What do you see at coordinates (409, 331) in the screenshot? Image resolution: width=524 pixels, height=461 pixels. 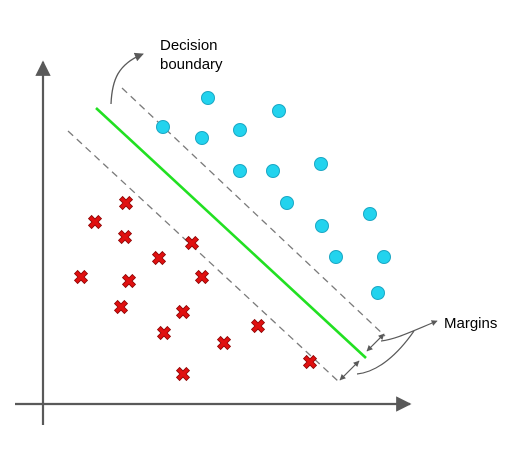 I see `margins-callout-arrow-upper` at bounding box center [409, 331].